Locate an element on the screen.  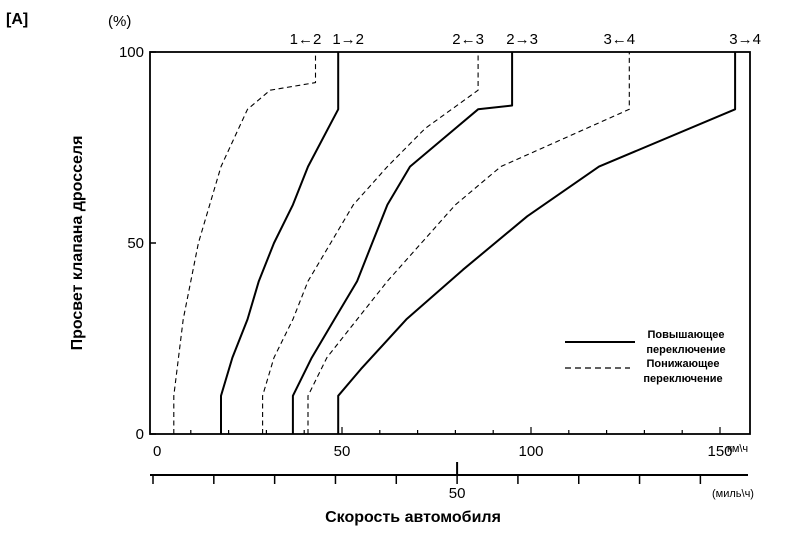
x-unit-mph-label: (миль\ч) is located at coordinates (733, 494).